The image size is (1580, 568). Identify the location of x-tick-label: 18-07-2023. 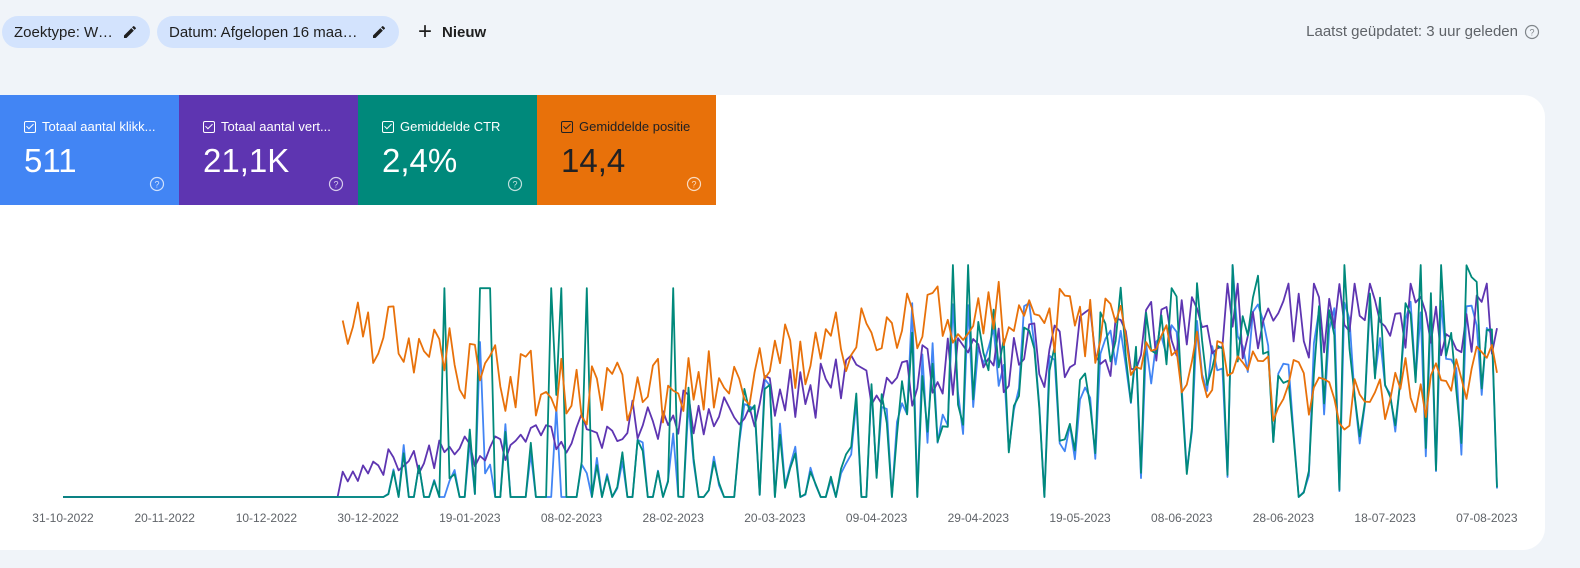
(1385, 518).